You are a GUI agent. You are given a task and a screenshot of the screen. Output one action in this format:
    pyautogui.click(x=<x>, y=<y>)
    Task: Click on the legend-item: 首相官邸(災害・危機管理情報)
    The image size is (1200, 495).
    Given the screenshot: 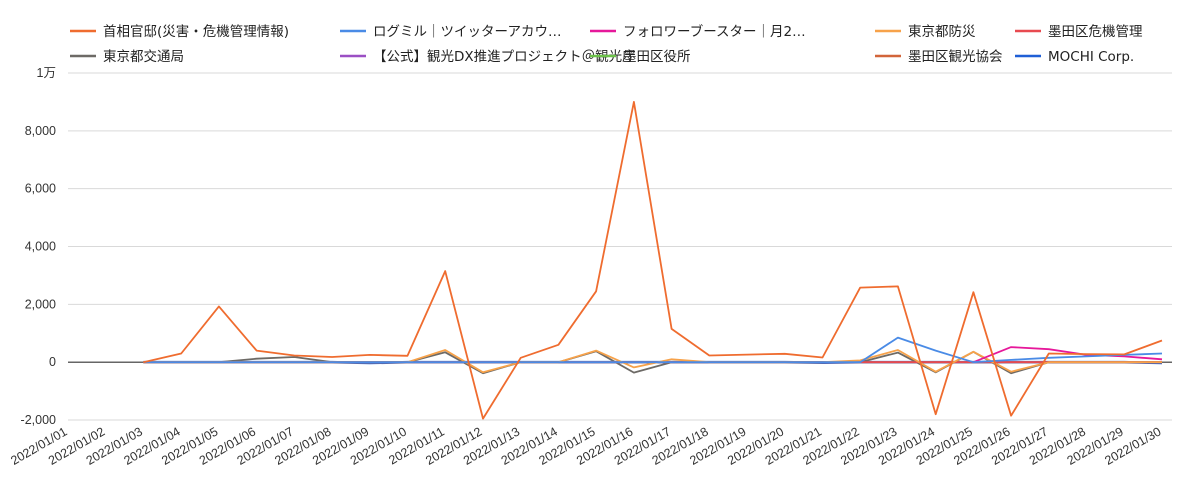 What is the action you would take?
    pyautogui.click(x=179, y=32)
    